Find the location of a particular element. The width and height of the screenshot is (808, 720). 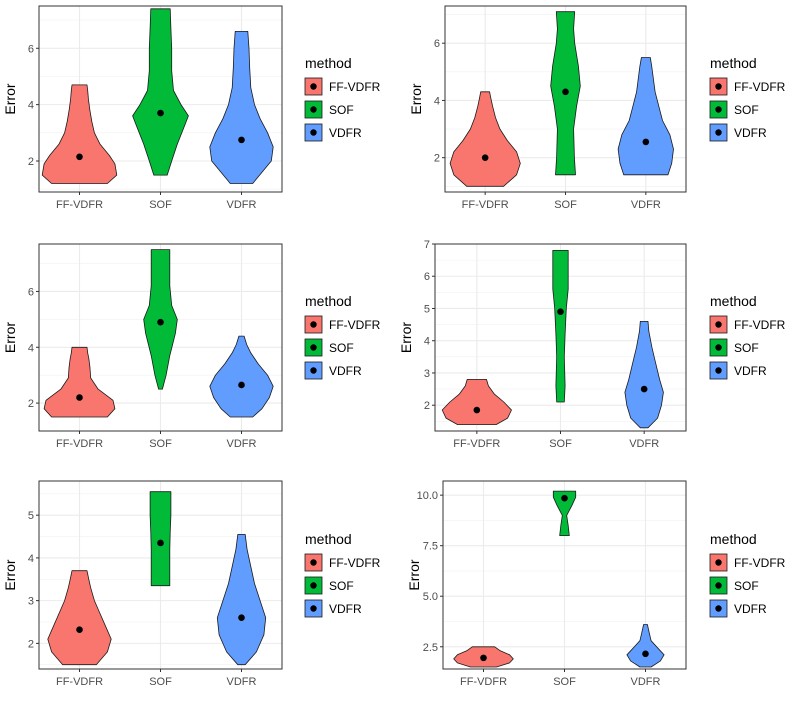

y-tick-label: 2.5 is located at coordinates (430, 648).